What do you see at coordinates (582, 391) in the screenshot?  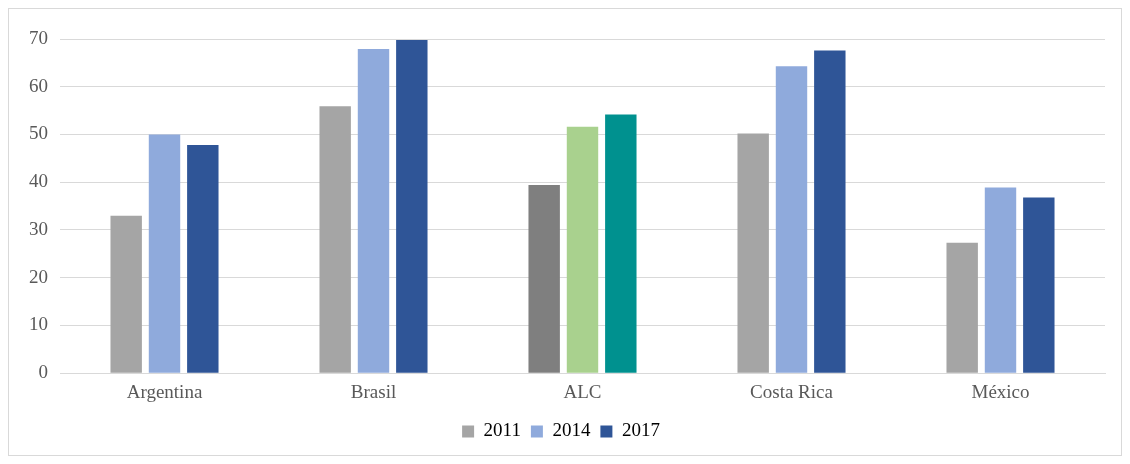 I see `x-tick-label: ALC` at bounding box center [582, 391].